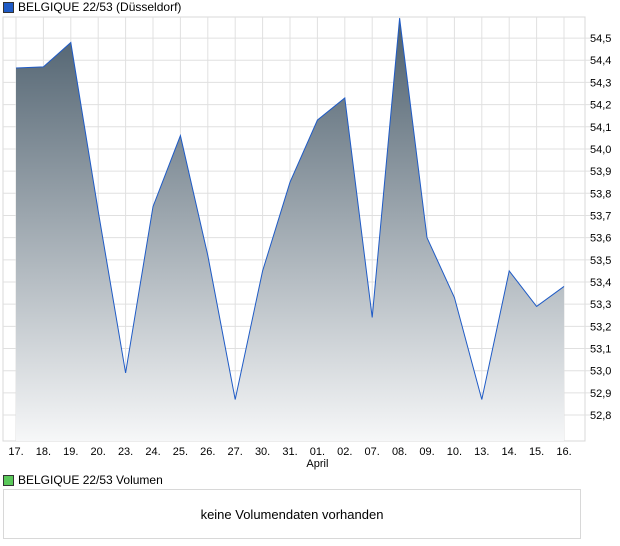 Image resolution: width=620 pixels, height=546 pixels. I want to click on x-tick-label: 09., so click(426, 452).